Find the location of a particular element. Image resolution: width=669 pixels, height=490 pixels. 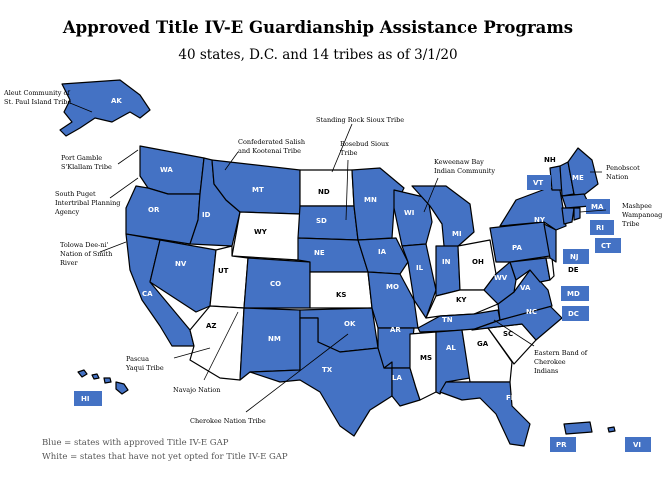

state-mn is located at coordinates (378, 204).